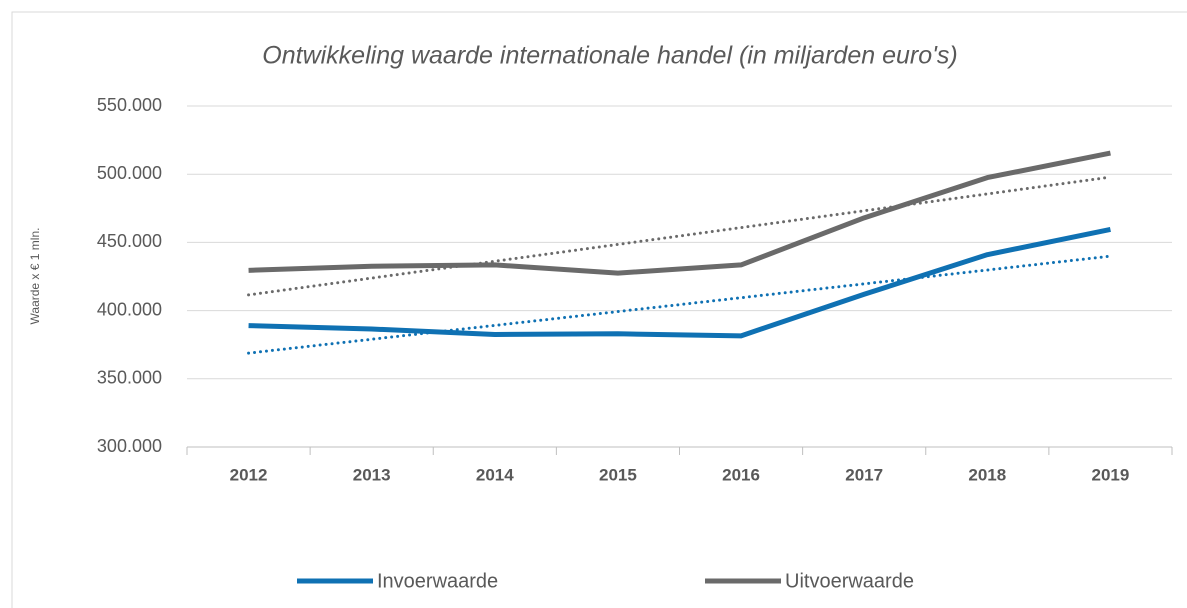 Image resolution: width=1187 pixels, height=608 pixels. Describe the element at coordinates (618, 474) in the screenshot. I see `x-tick-label: 2015` at that location.